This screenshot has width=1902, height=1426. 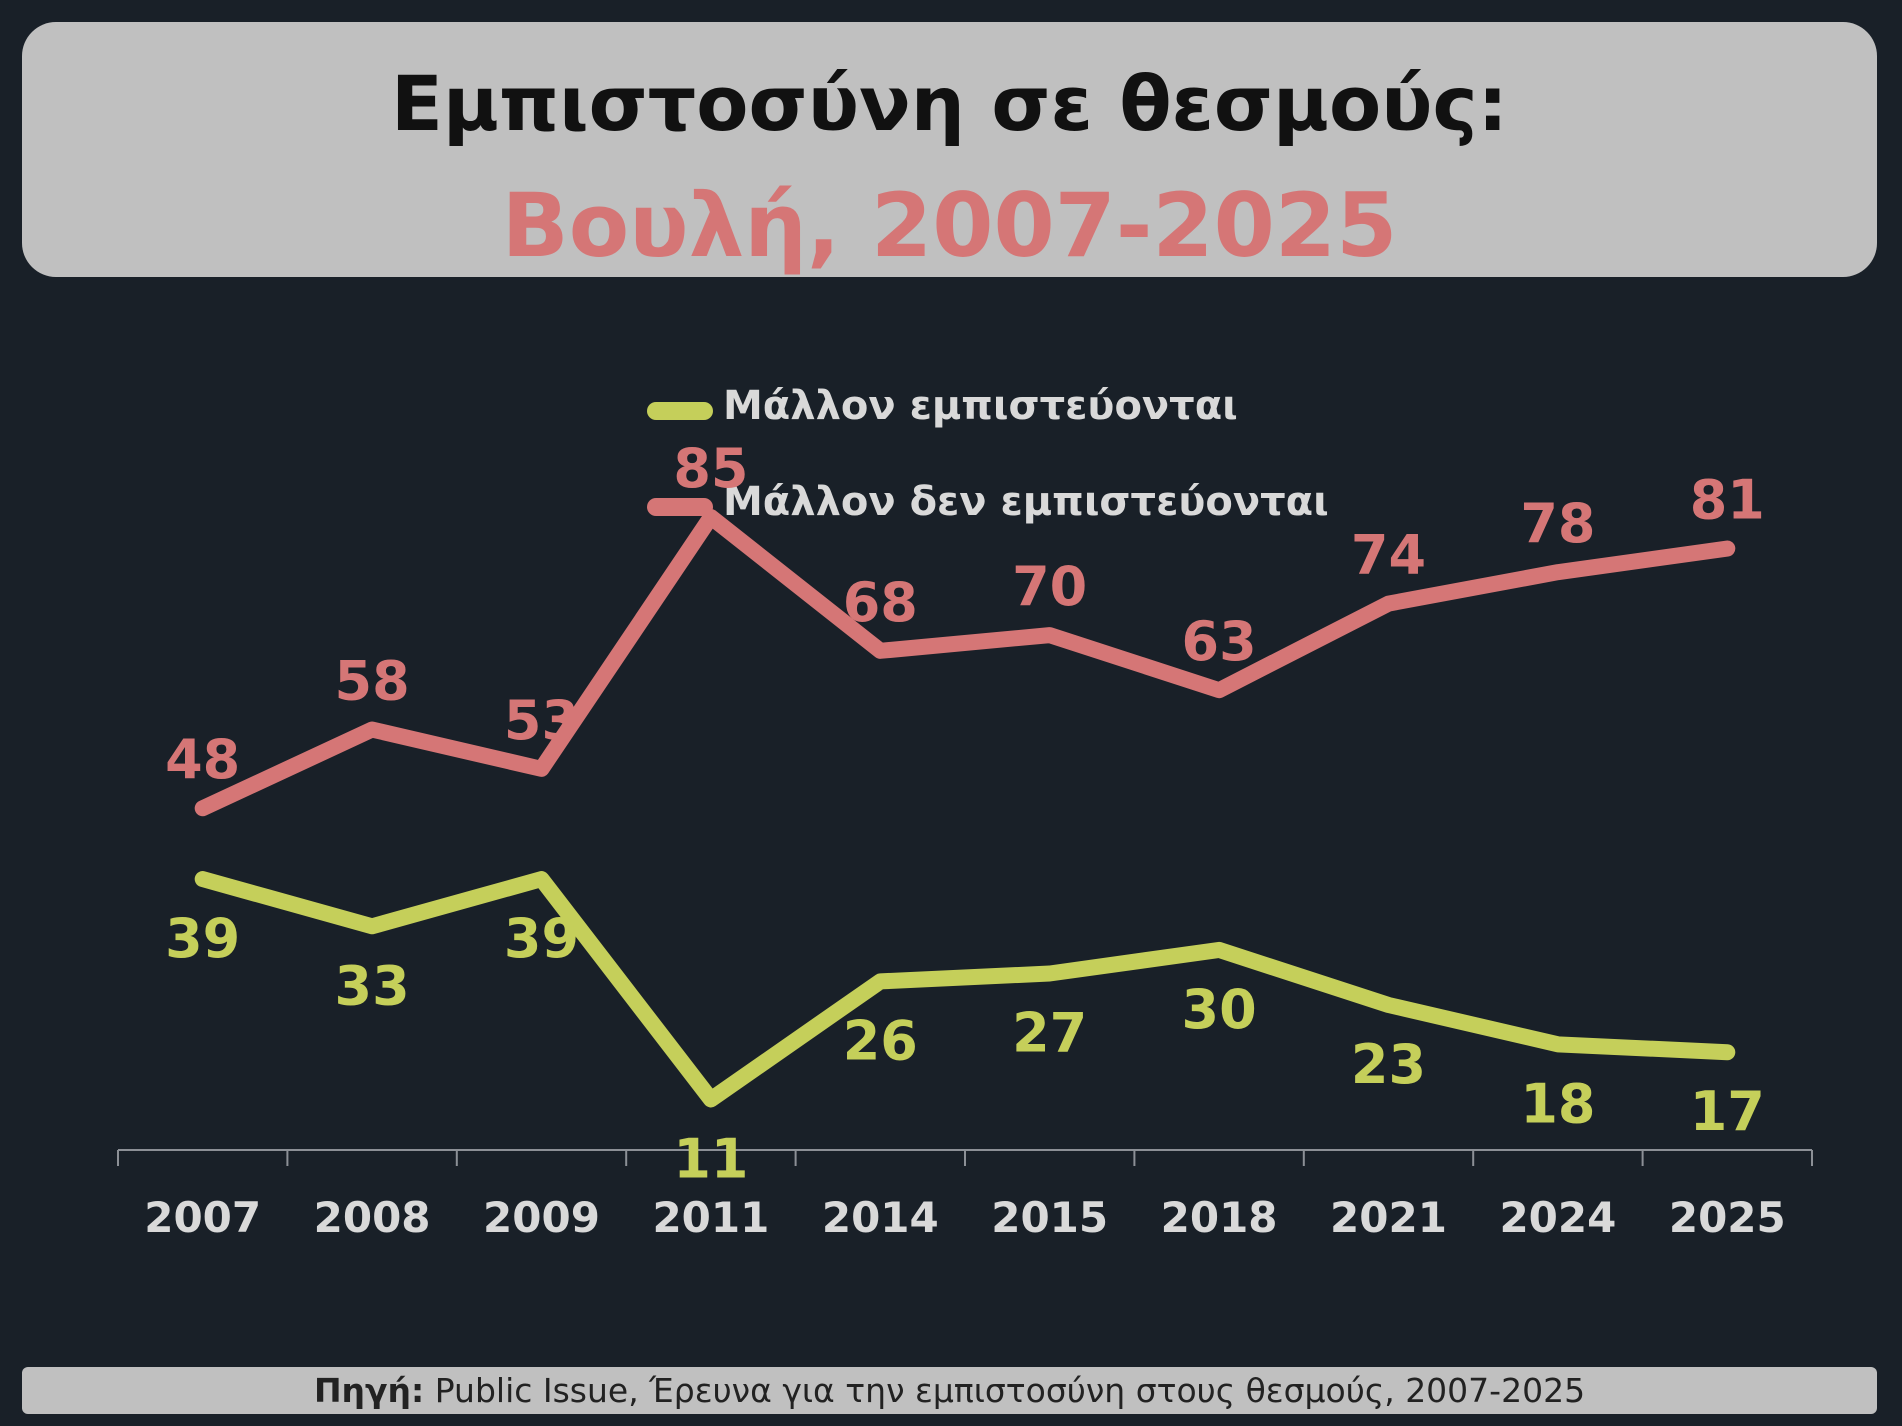 What do you see at coordinates (1557, 1217) in the screenshot?
I see `x-tick-label: 2024` at bounding box center [1557, 1217].